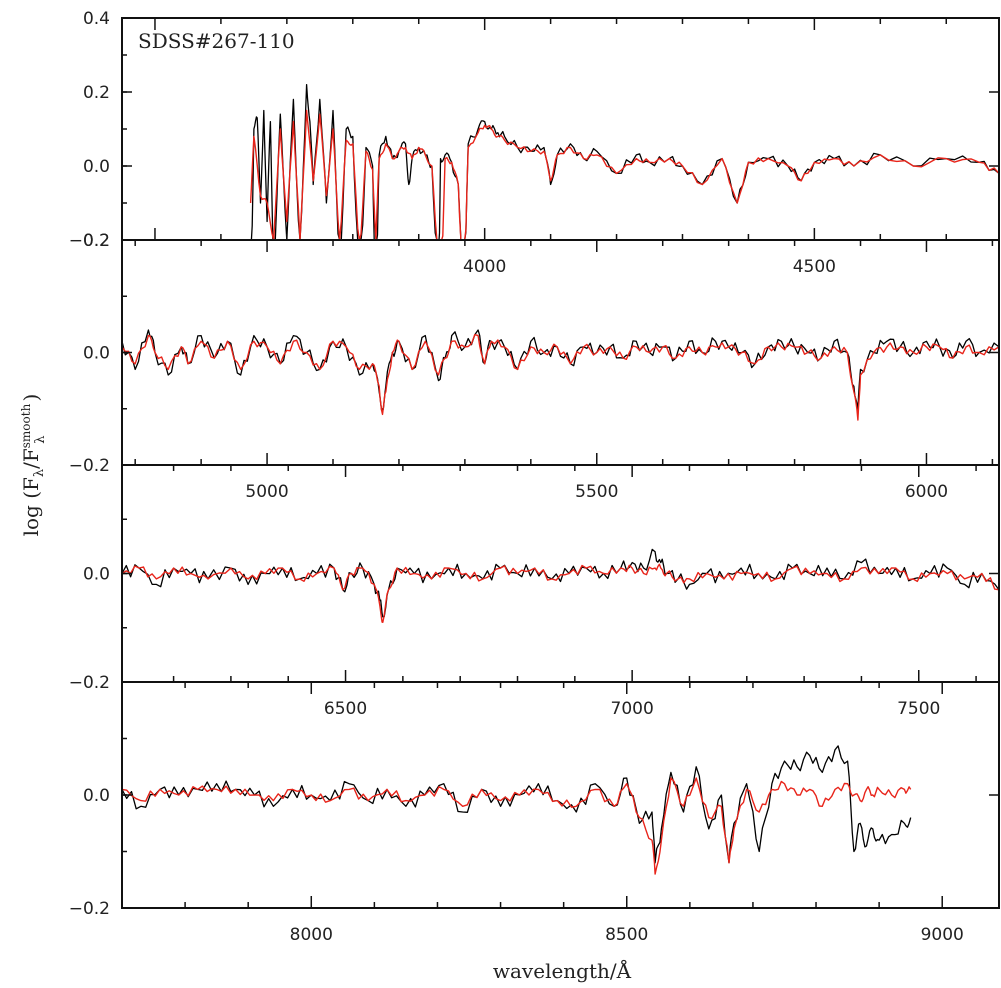 This screenshot has height=988, width=1001. I want to click on x-tick-label: 4500, so click(814, 267).